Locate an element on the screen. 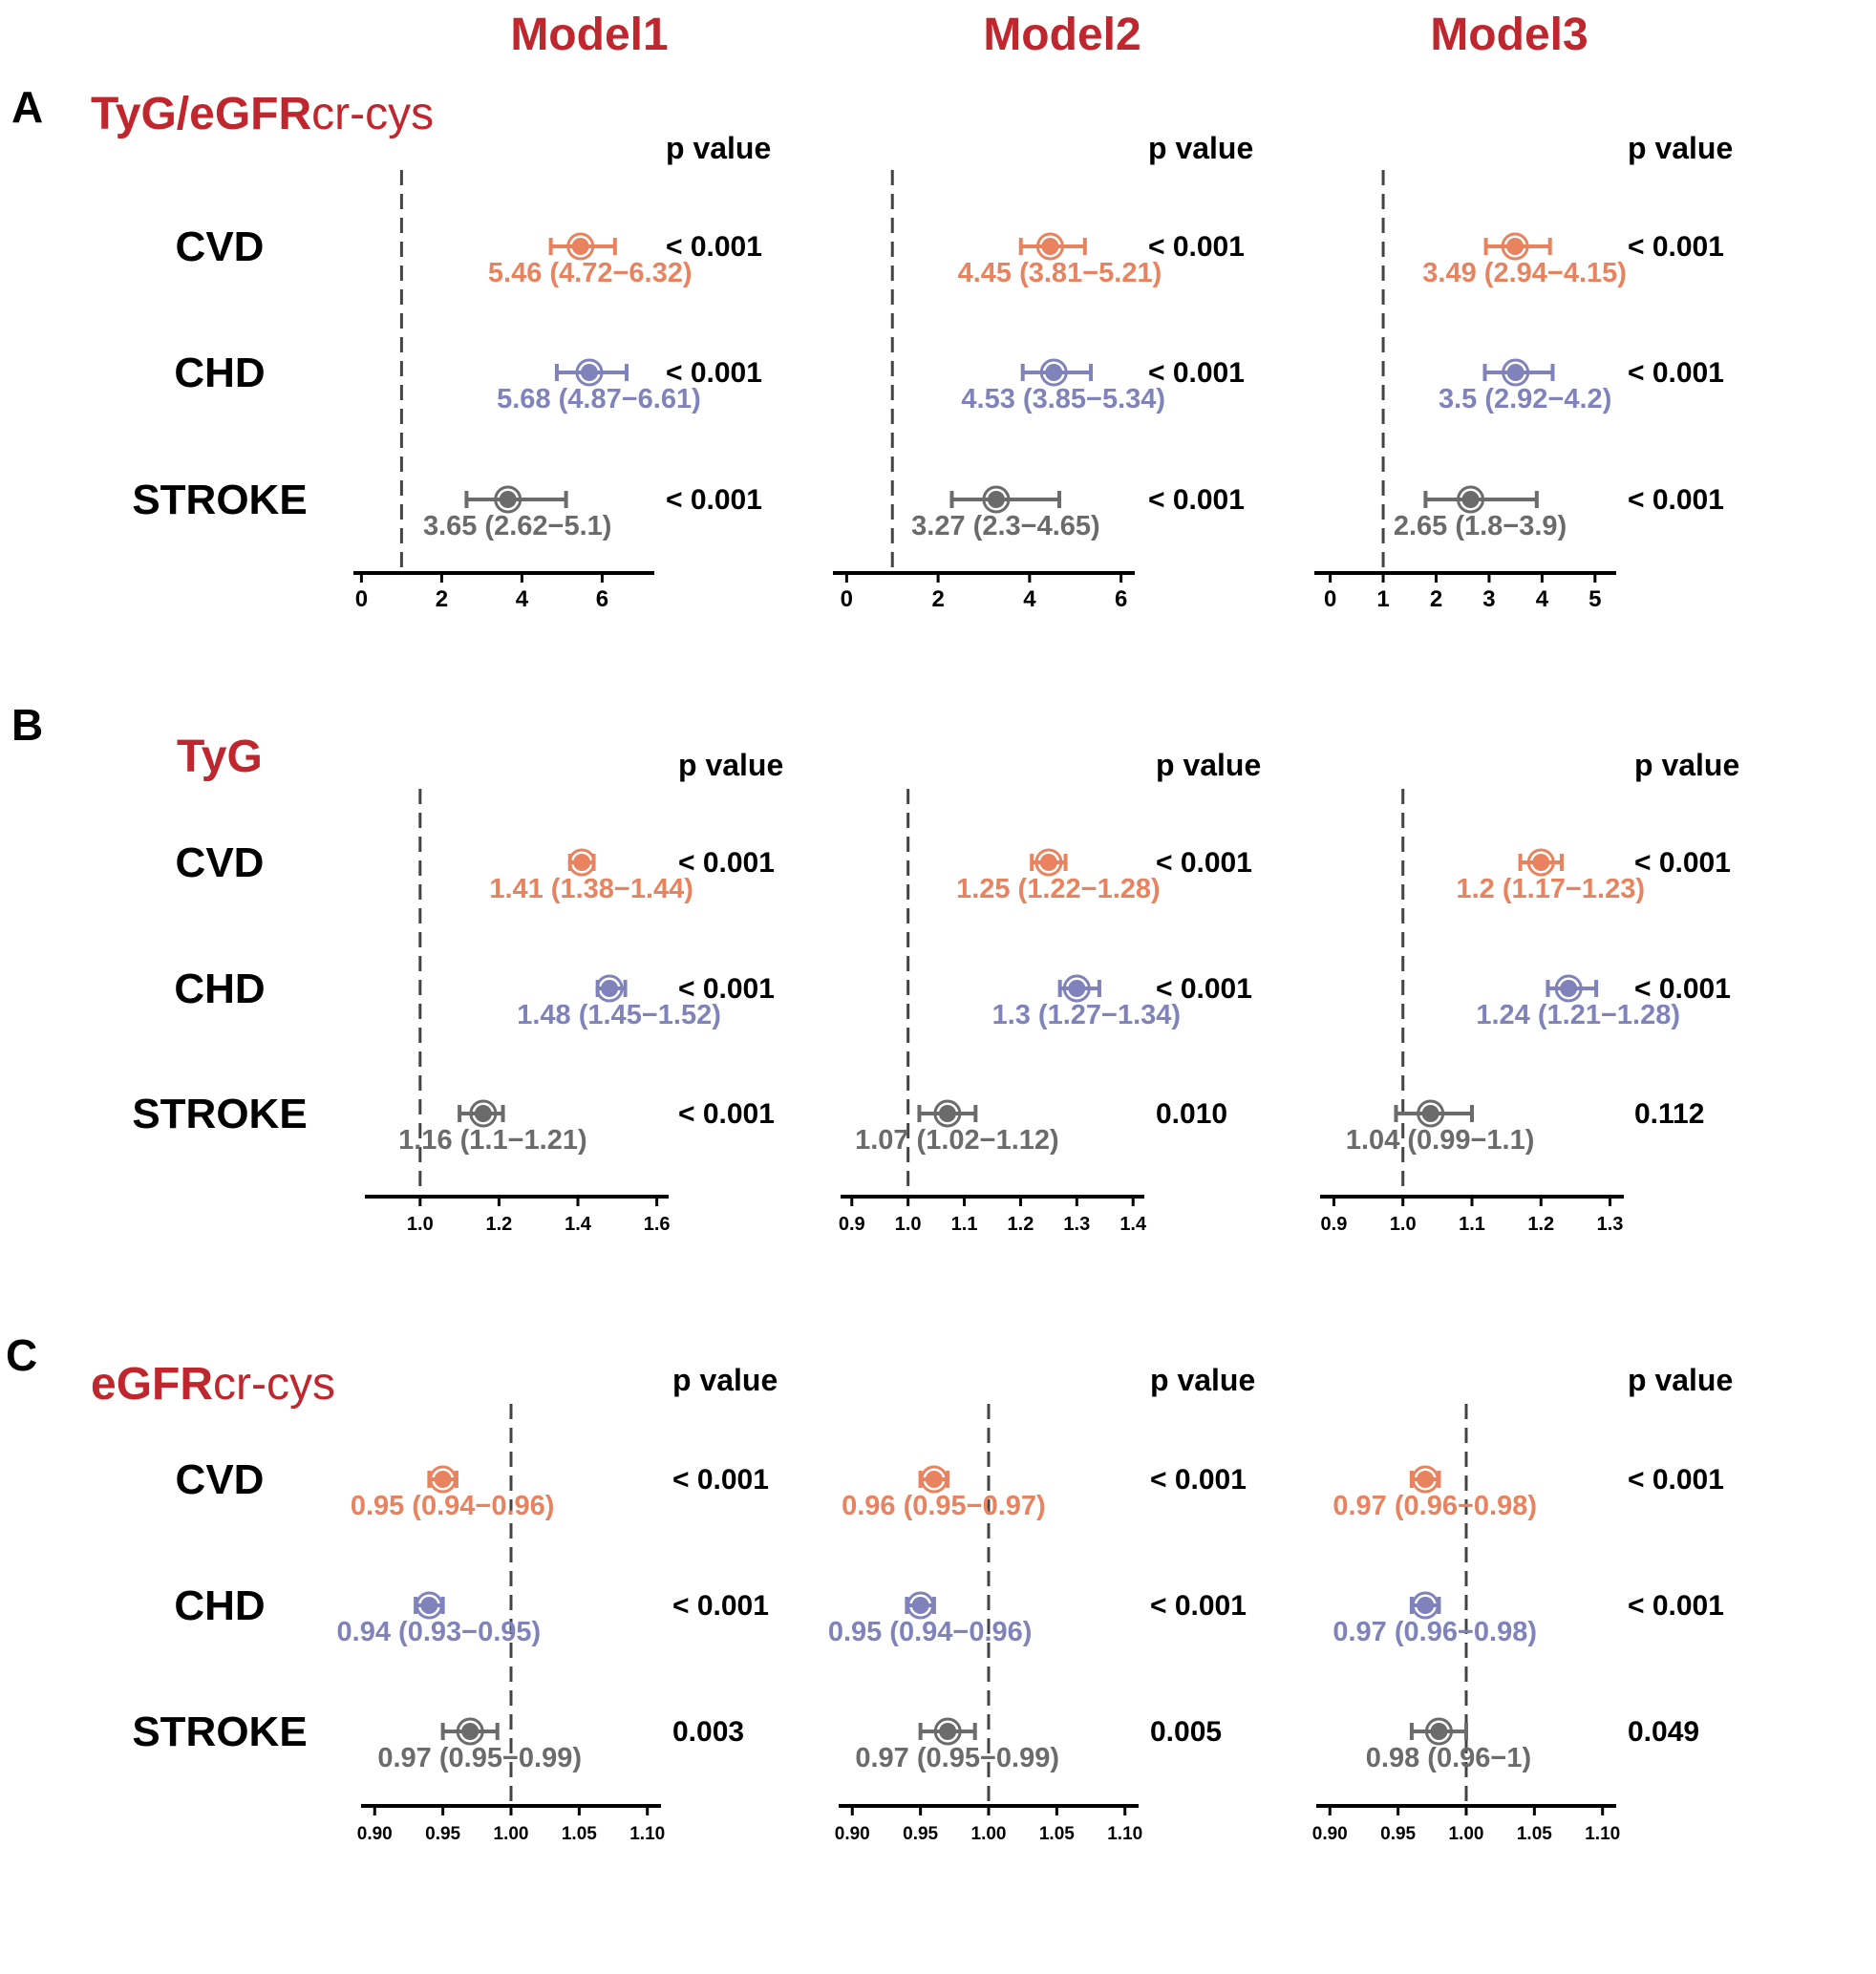 This screenshot has height=1974, width=1876. p-value: 0.005 is located at coordinates (1186, 1732).